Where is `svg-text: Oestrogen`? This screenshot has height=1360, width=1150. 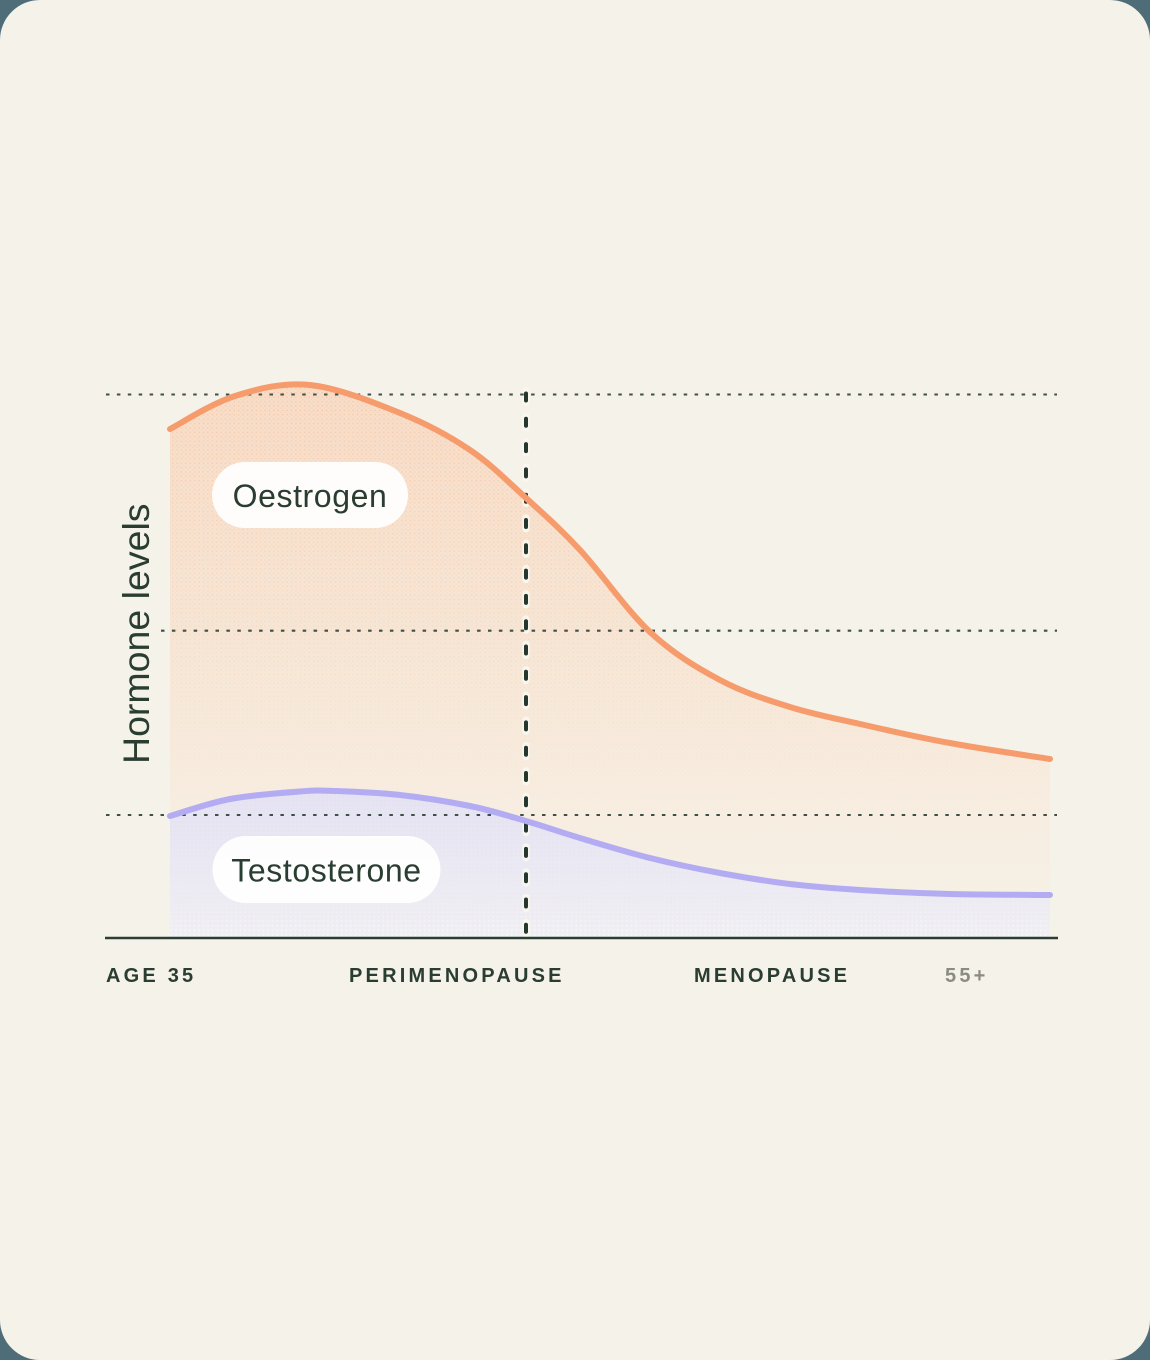 svg-text: Oestrogen is located at coordinates (310, 496).